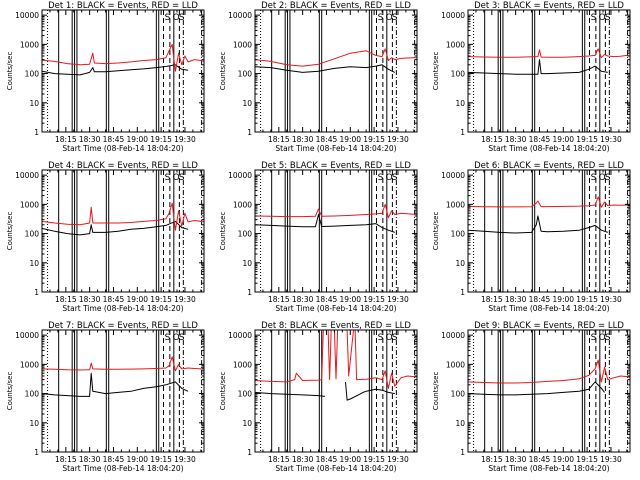 The width and height of the screenshot is (640, 480). What do you see at coordinates (123, 166) in the screenshot?
I see `panel-title: Det 4: BLACK = Events, RED = LLD` at bounding box center [123, 166].